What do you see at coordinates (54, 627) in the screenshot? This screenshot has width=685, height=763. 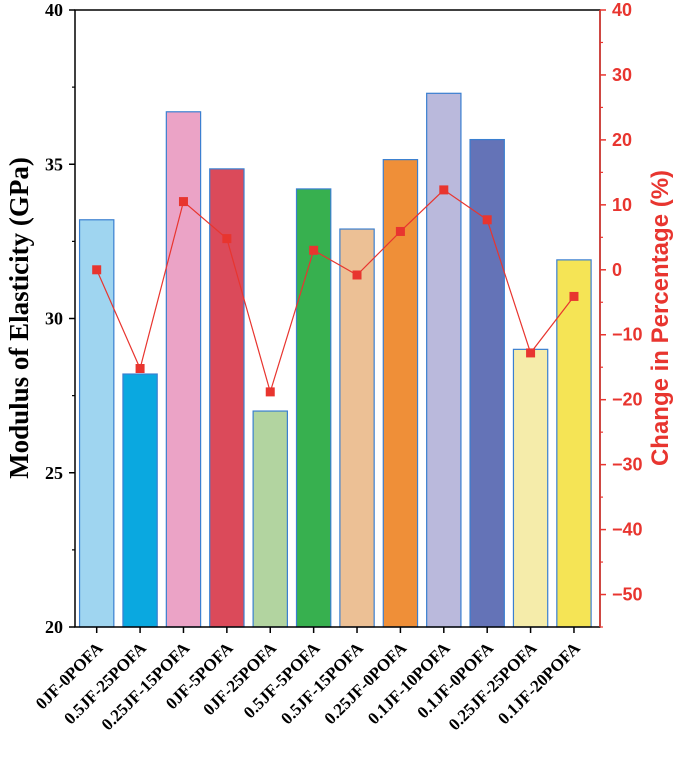 I see `left-tick-label: 20` at bounding box center [54, 627].